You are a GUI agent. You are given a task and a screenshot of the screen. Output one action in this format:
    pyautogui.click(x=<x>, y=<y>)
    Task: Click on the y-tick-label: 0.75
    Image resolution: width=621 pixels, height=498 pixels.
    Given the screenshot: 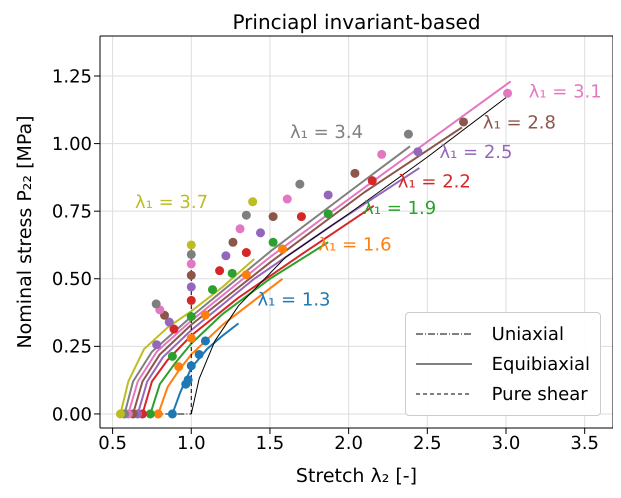 What is the action you would take?
    pyautogui.click(x=72, y=212)
    